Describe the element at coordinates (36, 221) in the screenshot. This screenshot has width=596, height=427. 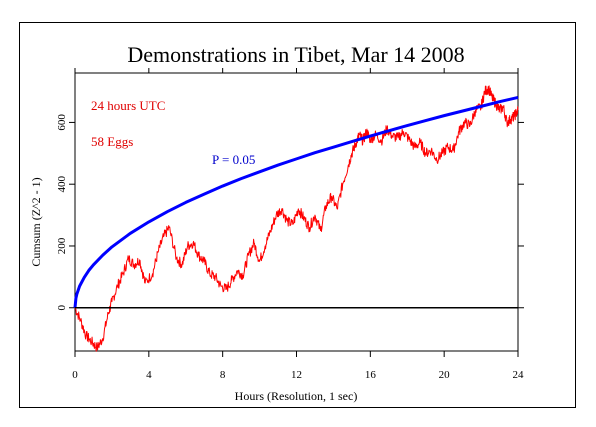
I see `y-axis-label: Cumsum (Z^2 - 1)` at that location.